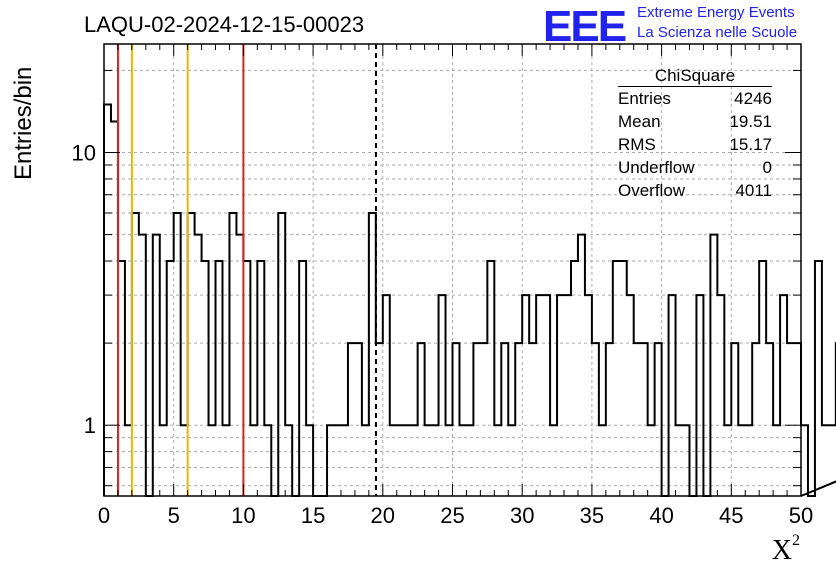  Describe the element at coordinates (585, 26) in the screenshot. I see `eee-logo: EEE` at that location.